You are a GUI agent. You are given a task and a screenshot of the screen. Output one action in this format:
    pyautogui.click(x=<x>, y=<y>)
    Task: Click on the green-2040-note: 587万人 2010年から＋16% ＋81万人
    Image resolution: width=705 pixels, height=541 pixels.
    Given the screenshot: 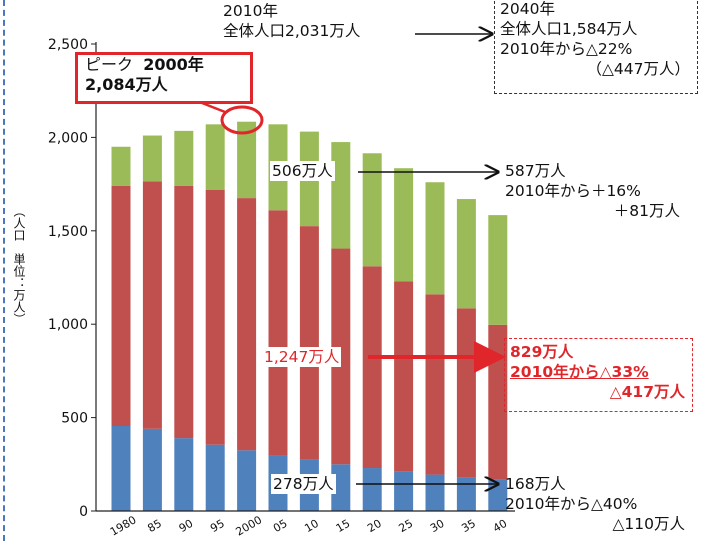 What is the action you would take?
    pyautogui.click(x=592, y=191)
    